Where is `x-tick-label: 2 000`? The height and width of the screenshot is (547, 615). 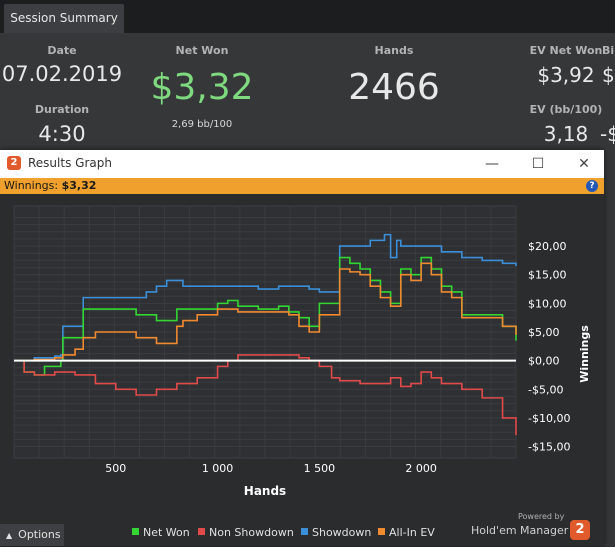 x-tick-label: 2 000 is located at coordinates (421, 468).